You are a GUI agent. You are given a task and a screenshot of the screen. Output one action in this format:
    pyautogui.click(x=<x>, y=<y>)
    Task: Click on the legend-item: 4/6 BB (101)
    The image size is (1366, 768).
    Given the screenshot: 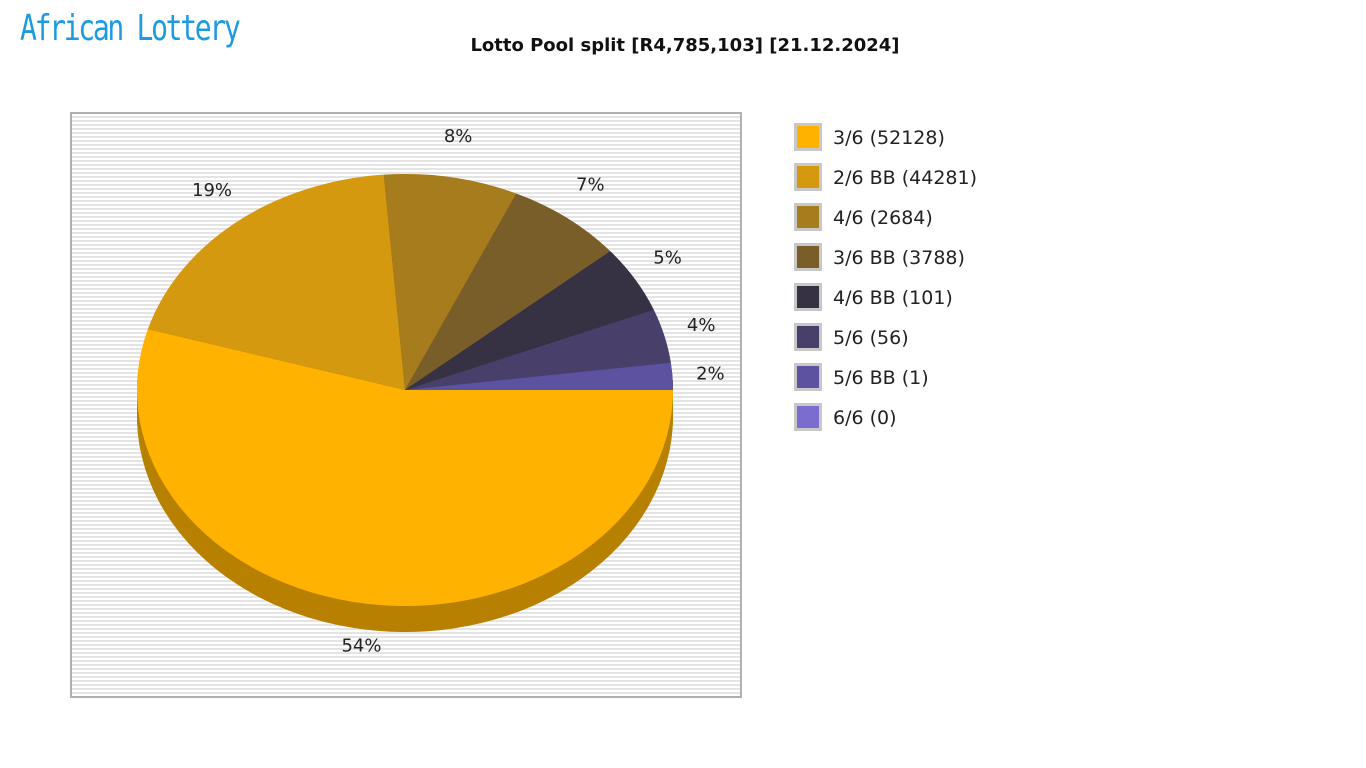 What is the action you would take?
    pyautogui.click(x=893, y=298)
    